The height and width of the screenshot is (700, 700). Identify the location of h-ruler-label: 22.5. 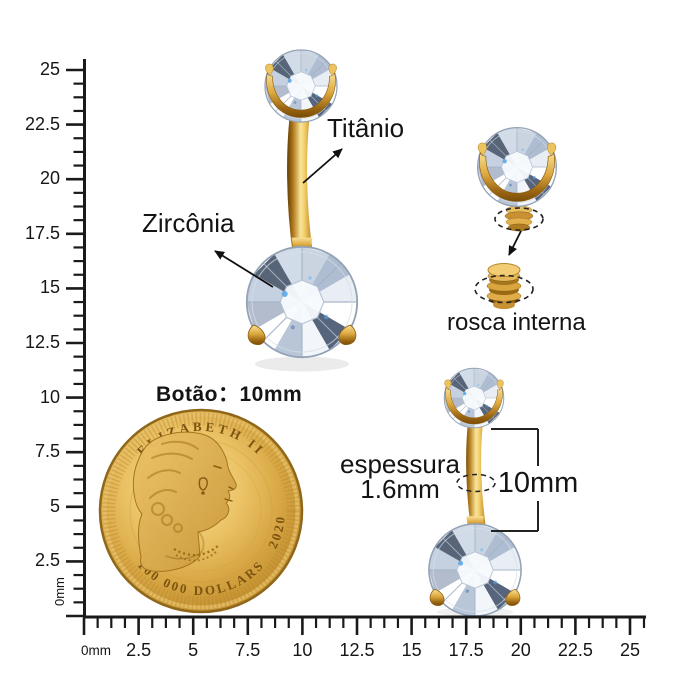
(575, 650).